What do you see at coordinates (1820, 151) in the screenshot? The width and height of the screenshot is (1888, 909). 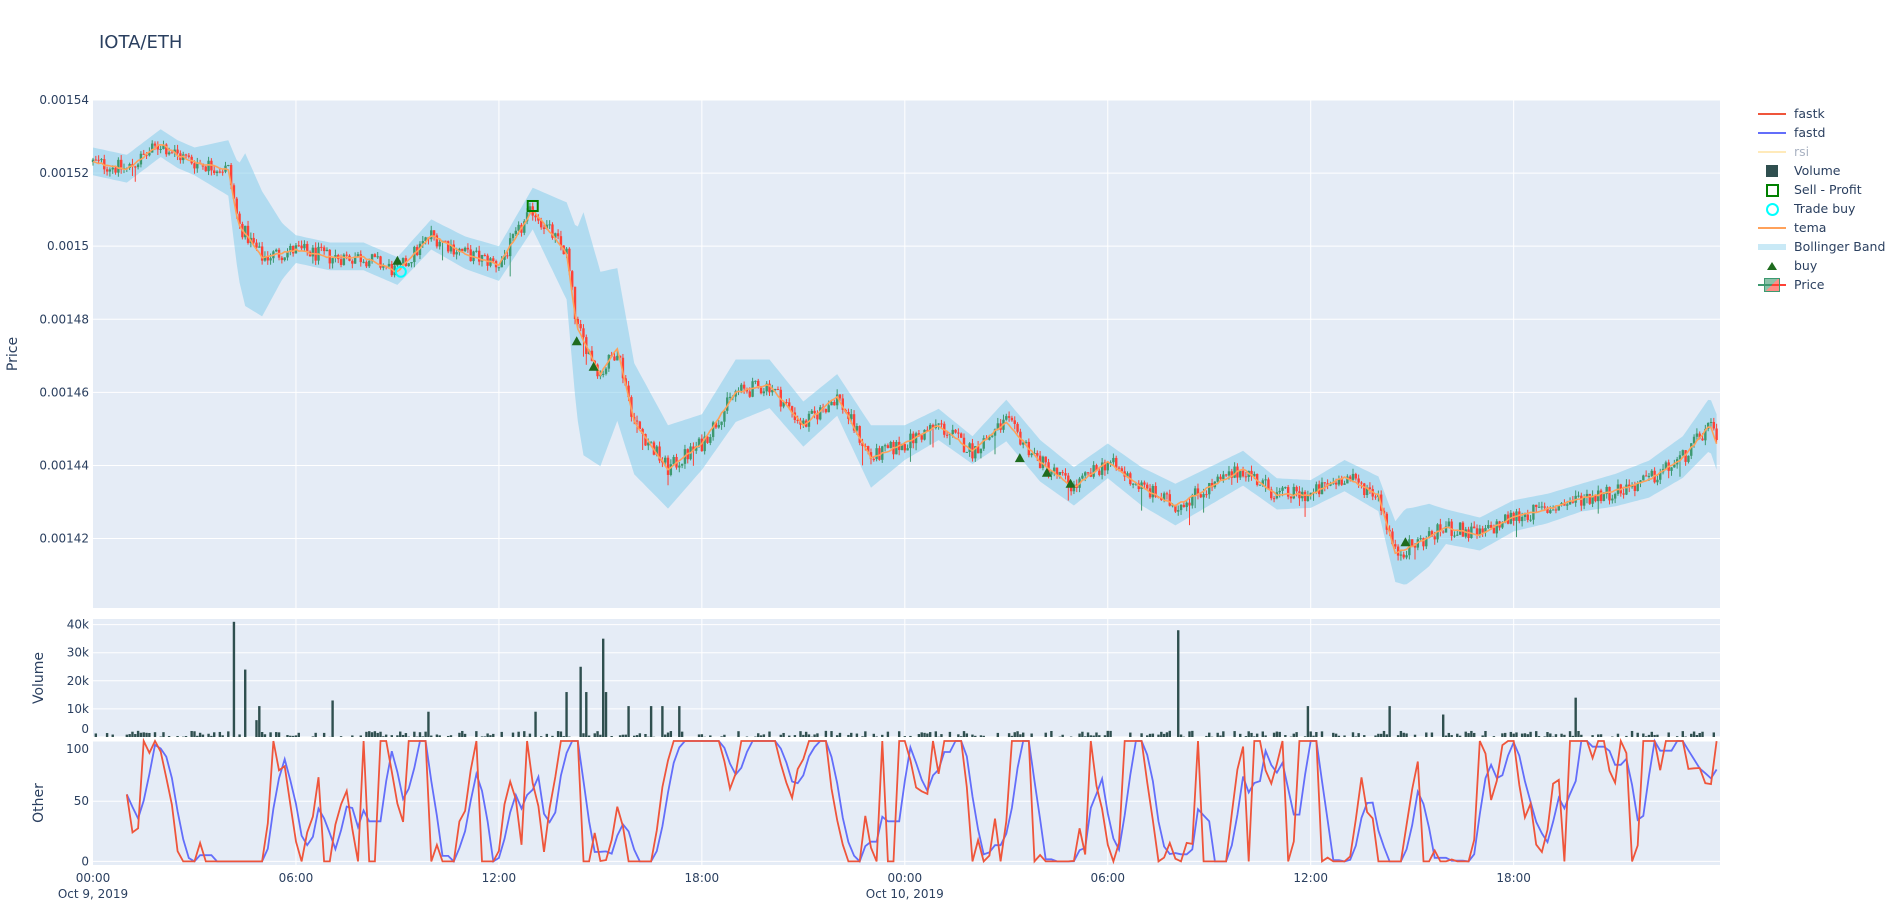 I see `legend-item-rsi: rsi` at bounding box center [1820, 151].